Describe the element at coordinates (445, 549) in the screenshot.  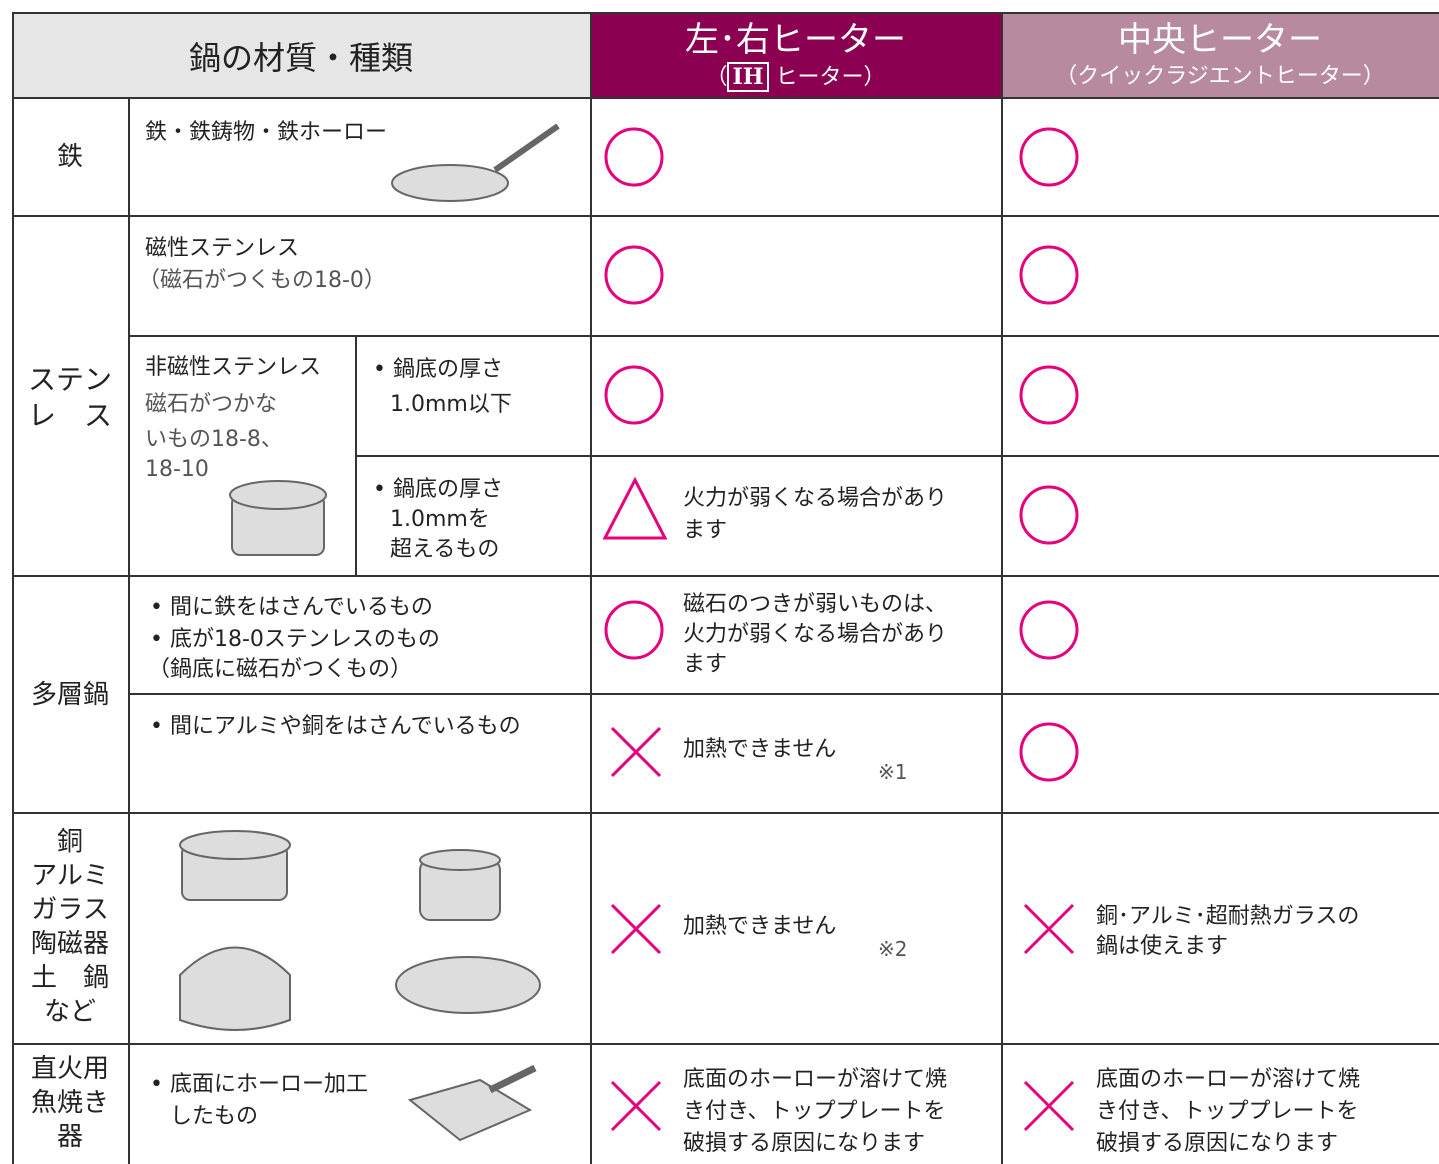
I see `condition: 超えるもの` at that location.